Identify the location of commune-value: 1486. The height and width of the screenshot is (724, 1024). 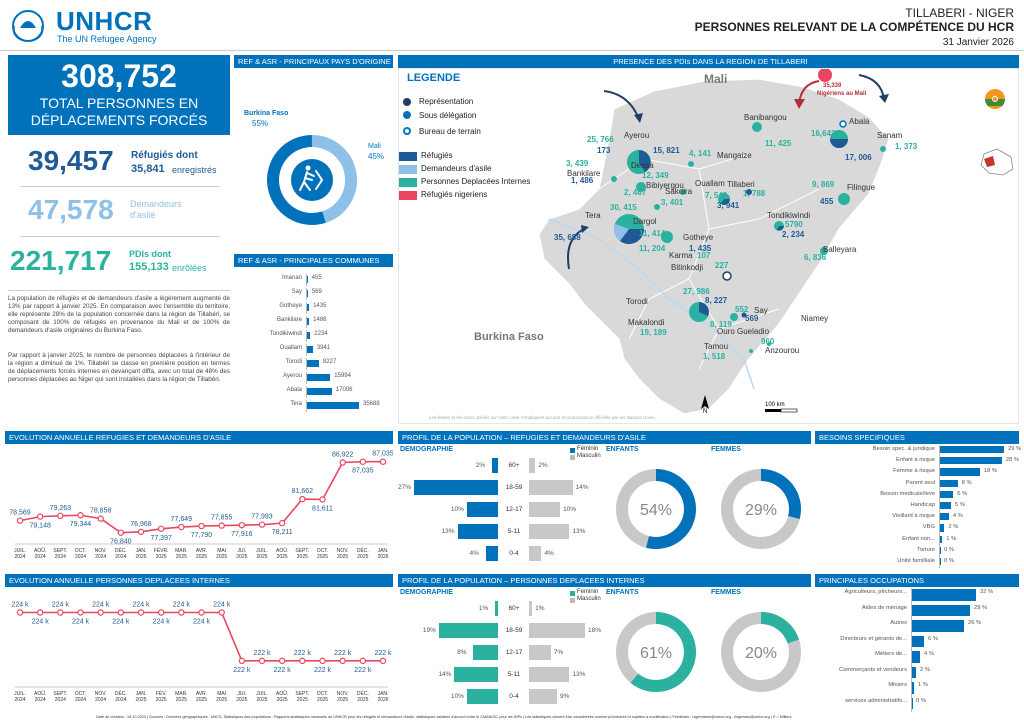
(320, 320).